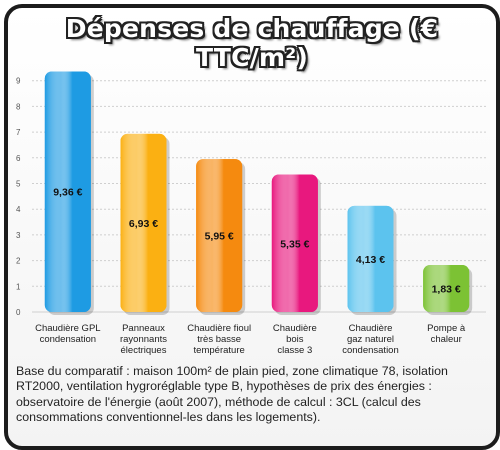 The image size is (500, 450). I want to click on category-label: chaleur, so click(446, 339).